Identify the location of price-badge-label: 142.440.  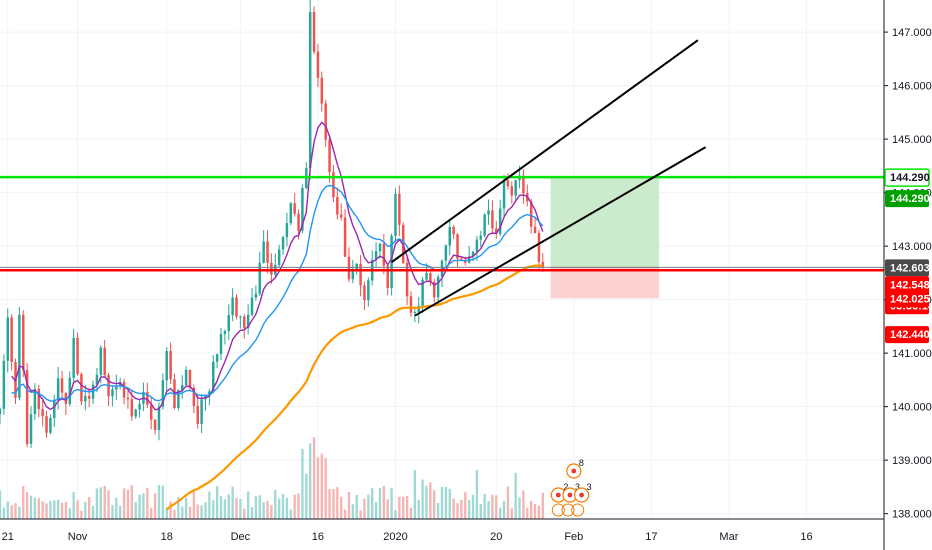
(910, 335).